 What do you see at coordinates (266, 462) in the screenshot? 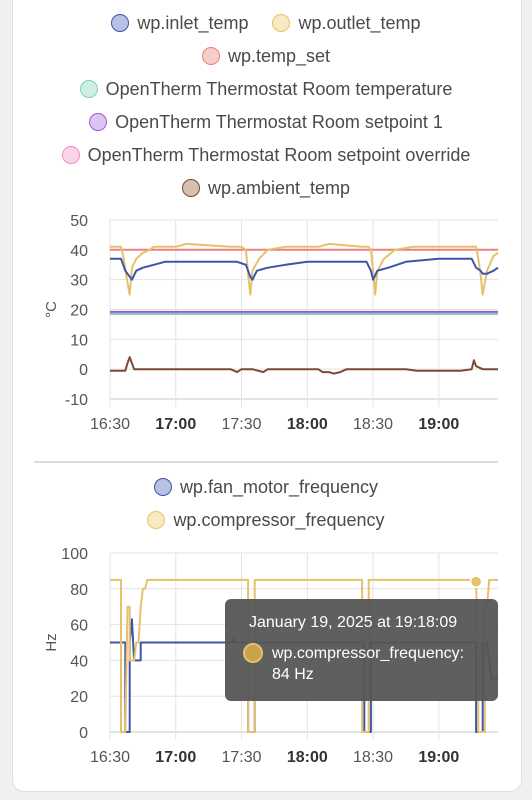
I see `chart-divider` at bounding box center [266, 462].